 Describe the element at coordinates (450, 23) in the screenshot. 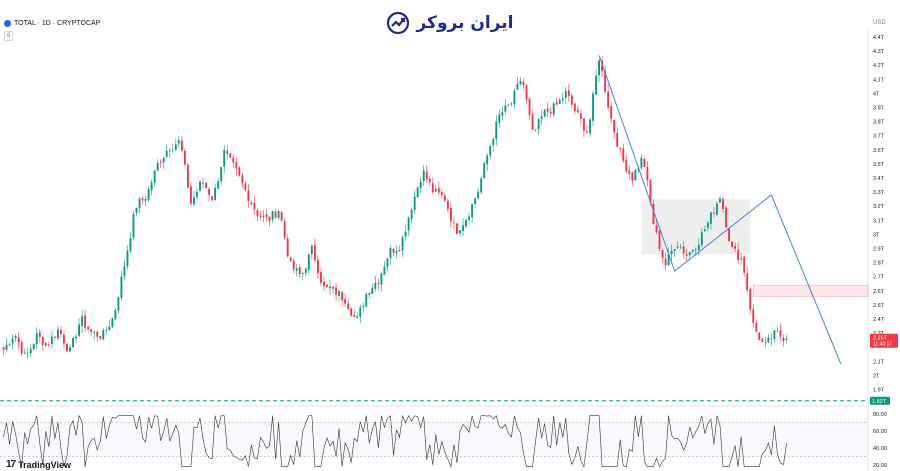

I see `broker-logo: ایران بروکر` at that location.